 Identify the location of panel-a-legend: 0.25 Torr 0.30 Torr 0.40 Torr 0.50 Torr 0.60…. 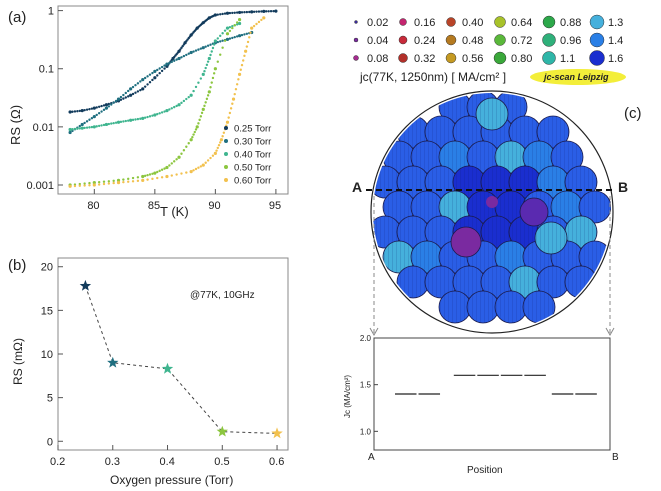
(247, 155).